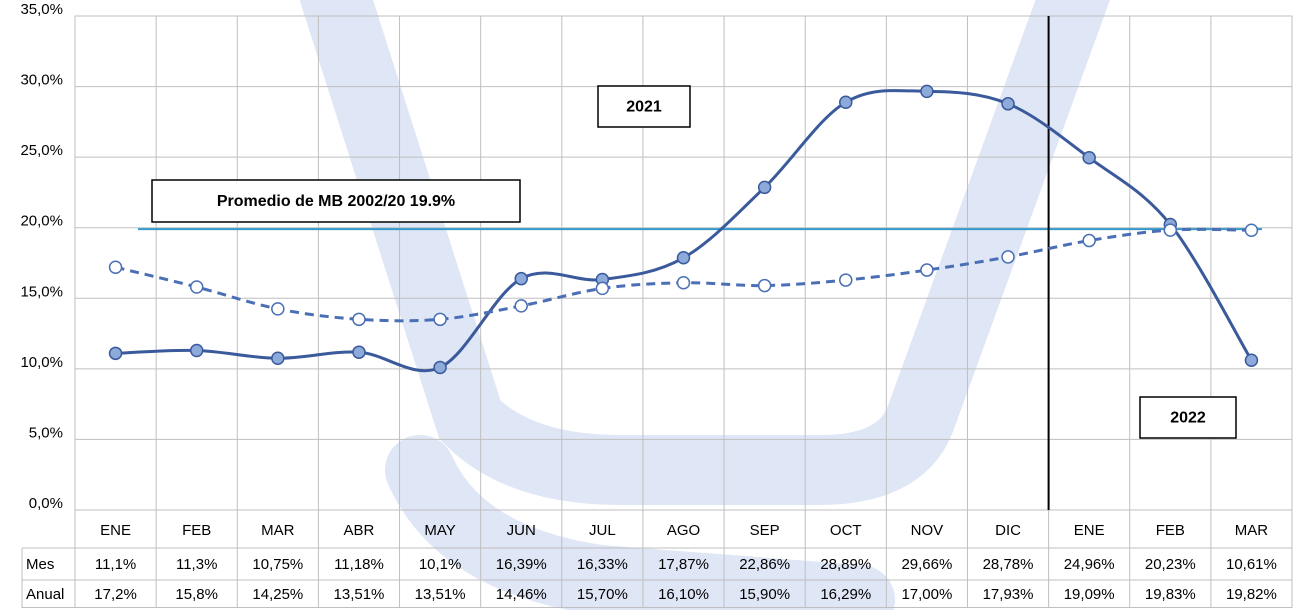  I want to click on table-cell: 15,8%, so click(196, 594).